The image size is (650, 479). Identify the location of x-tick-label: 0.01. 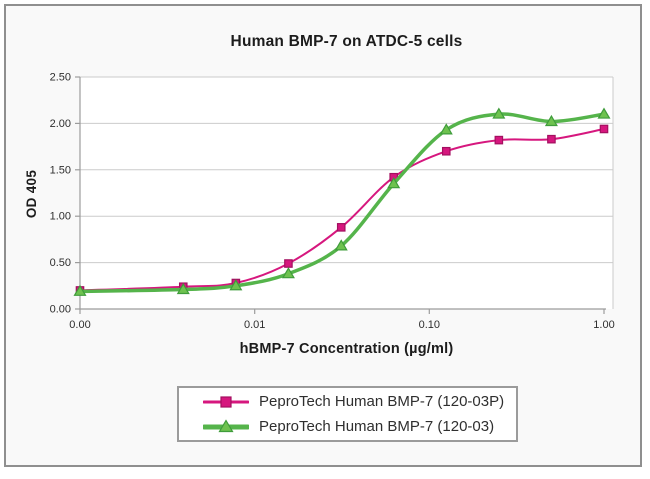
(254, 325).